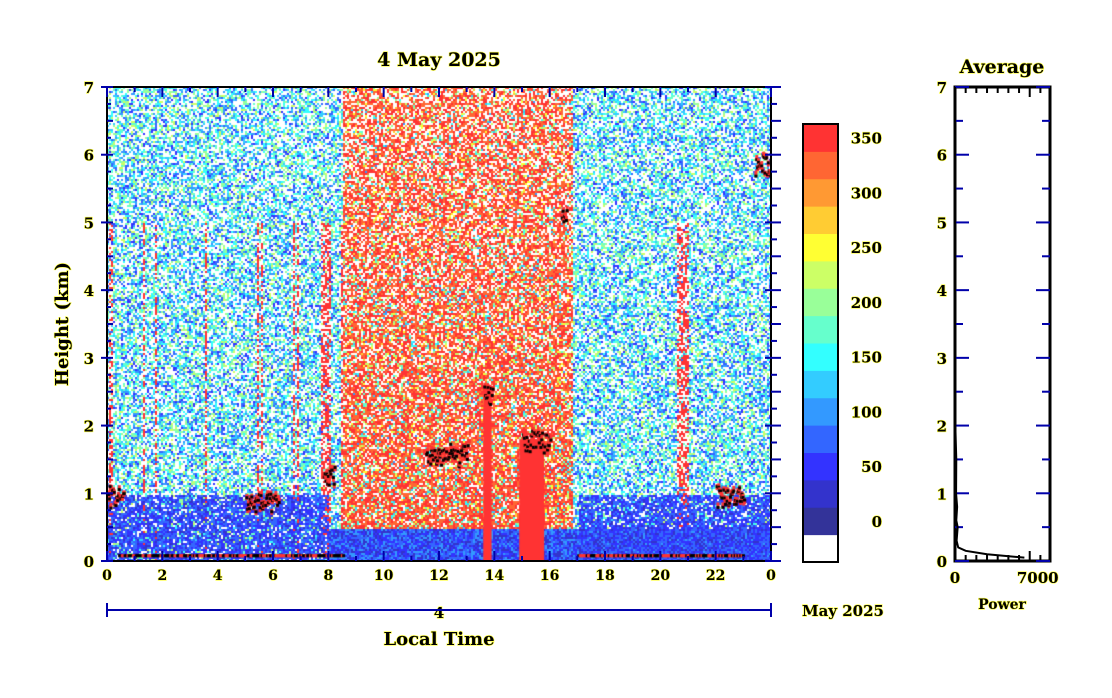 Image resolution: width=1112 pixels, height=698 pixels. Describe the element at coordinates (843, 611) in the screenshot. I see `date-suffix: May 2025` at that location.